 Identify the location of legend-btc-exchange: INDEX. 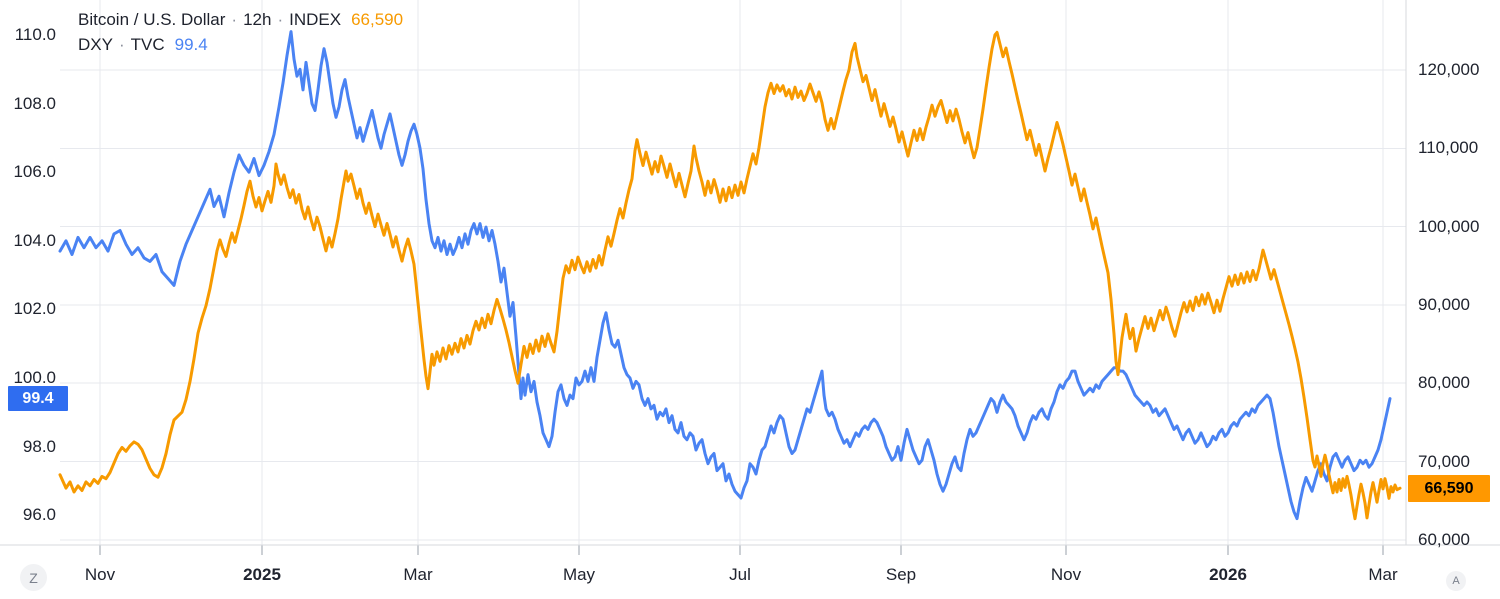
(315, 19).